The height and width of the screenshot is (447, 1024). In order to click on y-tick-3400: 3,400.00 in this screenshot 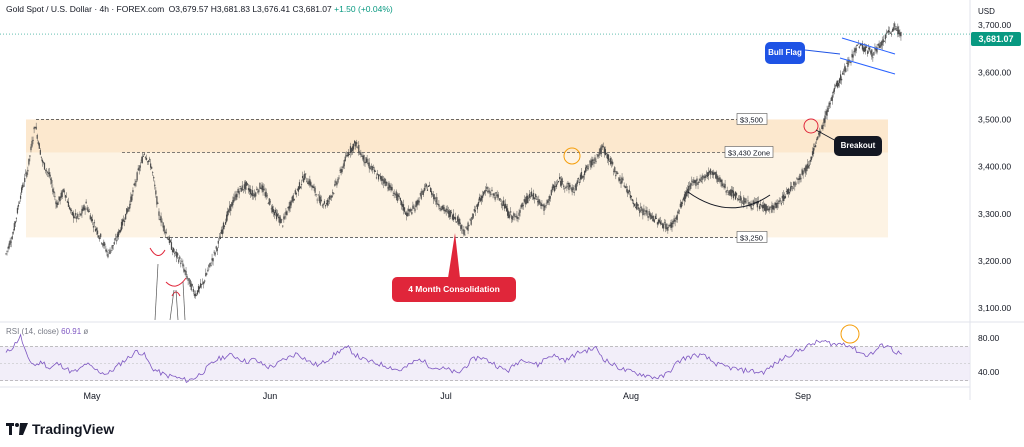, I will do `click(994, 167)`.